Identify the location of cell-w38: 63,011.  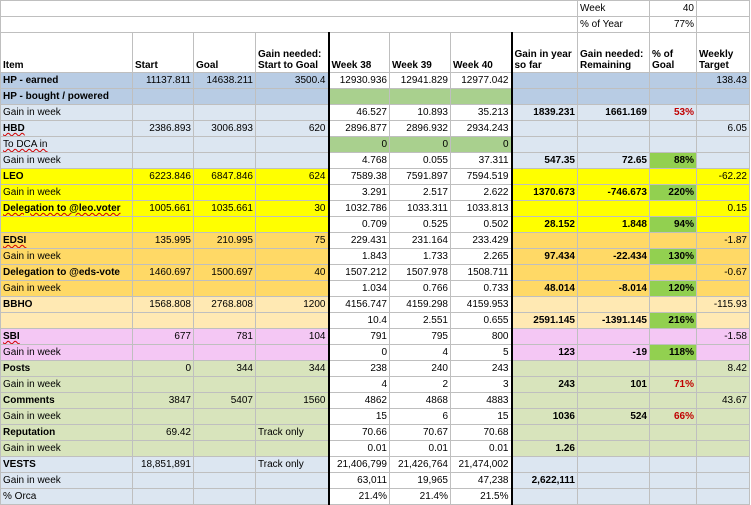
(359, 480).